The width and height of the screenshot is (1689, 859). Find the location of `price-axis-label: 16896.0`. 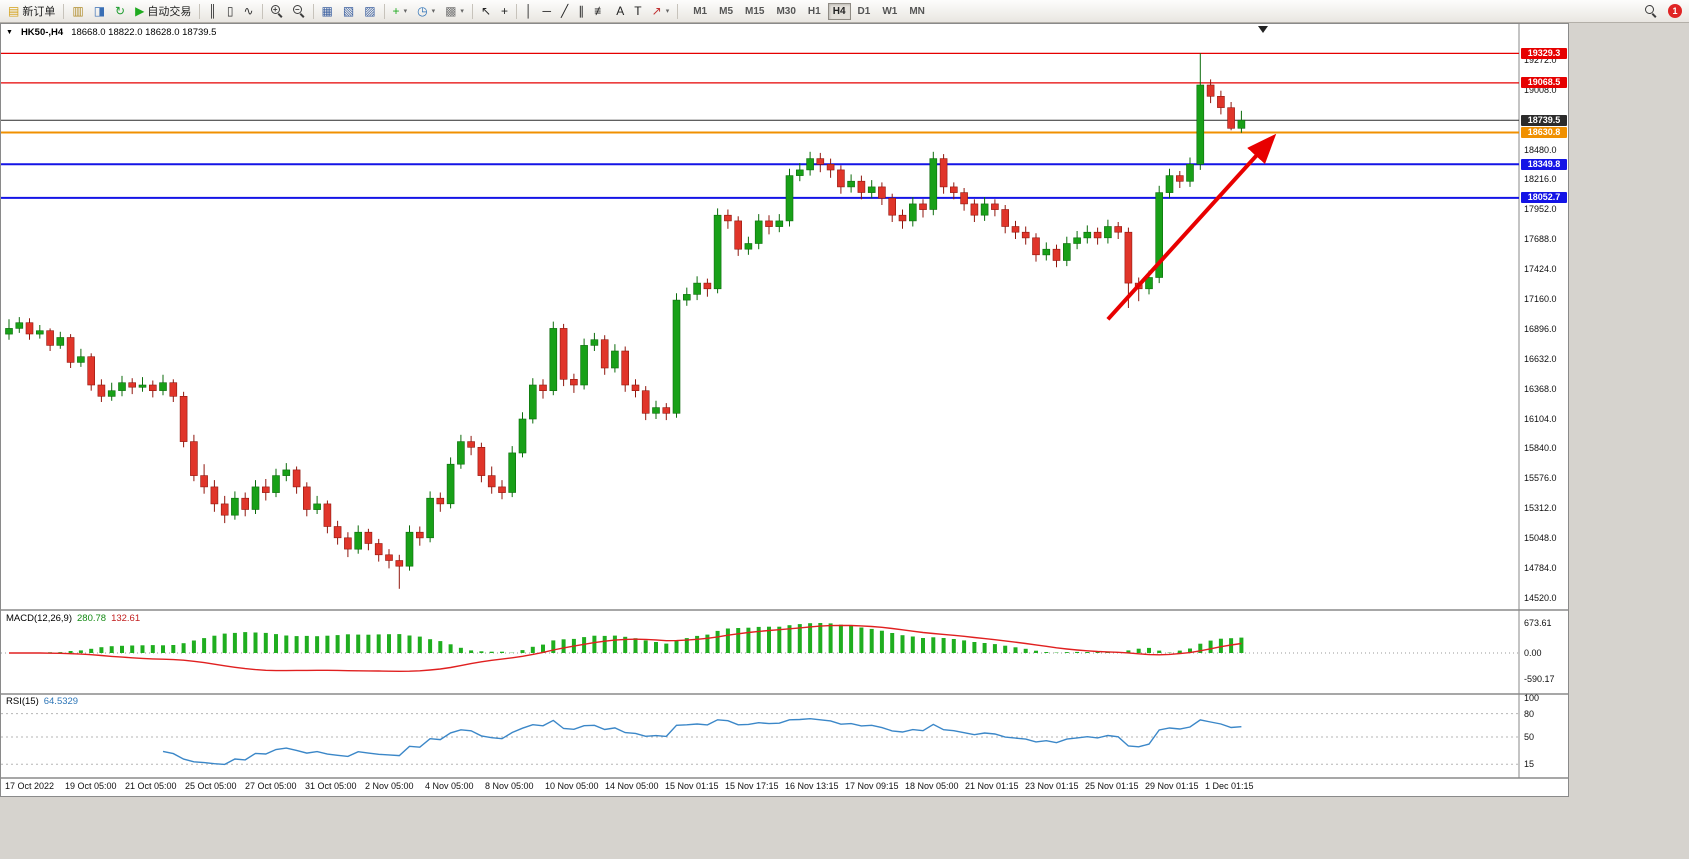

price-axis-label: 16896.0 is located at coordinates (1540, 328).